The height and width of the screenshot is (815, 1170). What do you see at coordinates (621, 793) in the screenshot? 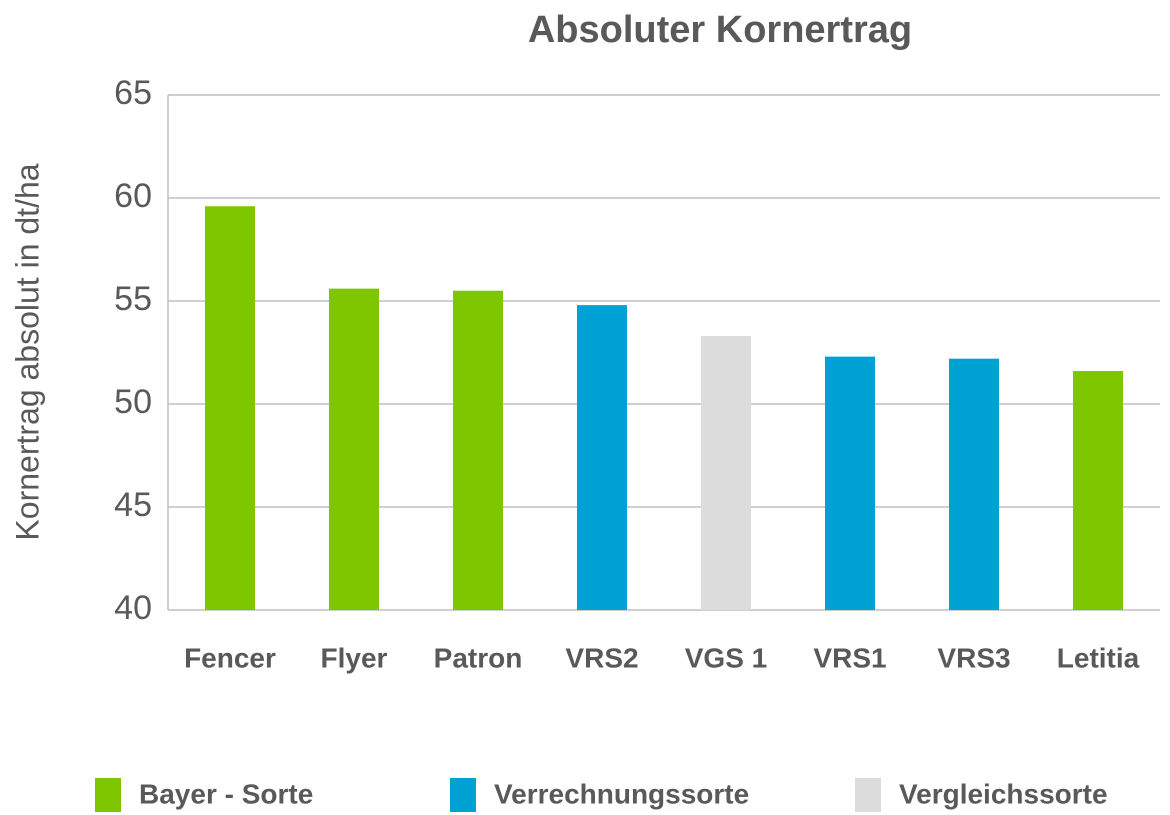
I see `legend-label: Verrechnungssorte` at bounding box center [621, 793].